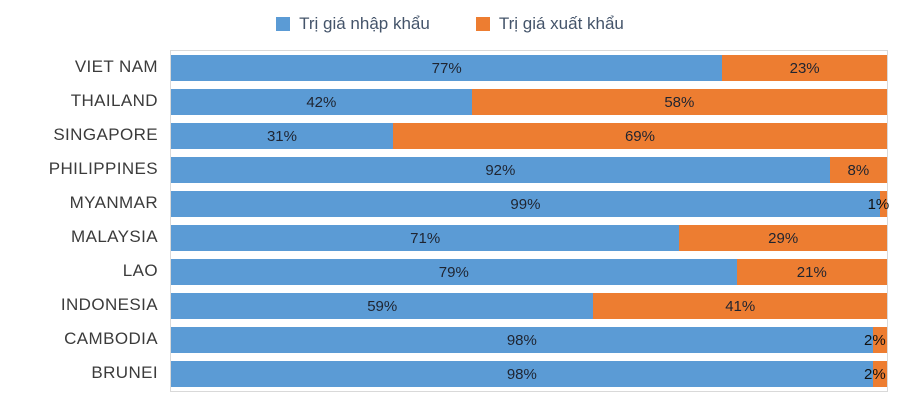 The height and width of the screenshot is (412, 900). I want to click on stacked-bar: 92% 8%, so click(529, 170).